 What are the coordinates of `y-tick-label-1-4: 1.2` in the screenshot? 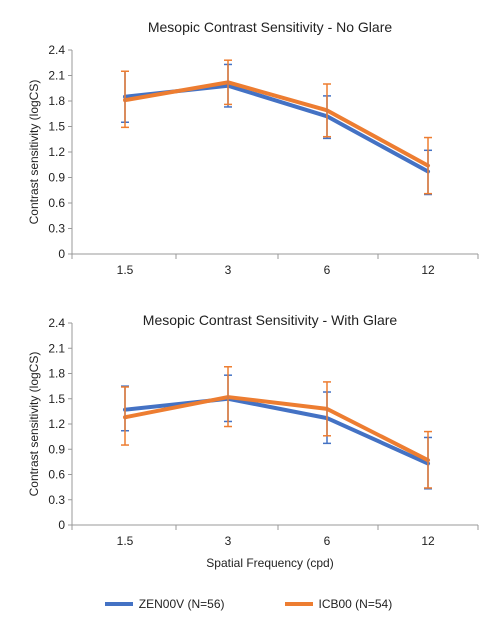 It's located at (56, 424).